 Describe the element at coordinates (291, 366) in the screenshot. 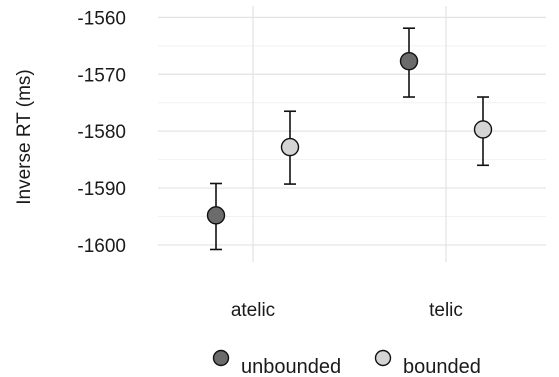

I see `legend-label-unbounded: unbounded` at that location.